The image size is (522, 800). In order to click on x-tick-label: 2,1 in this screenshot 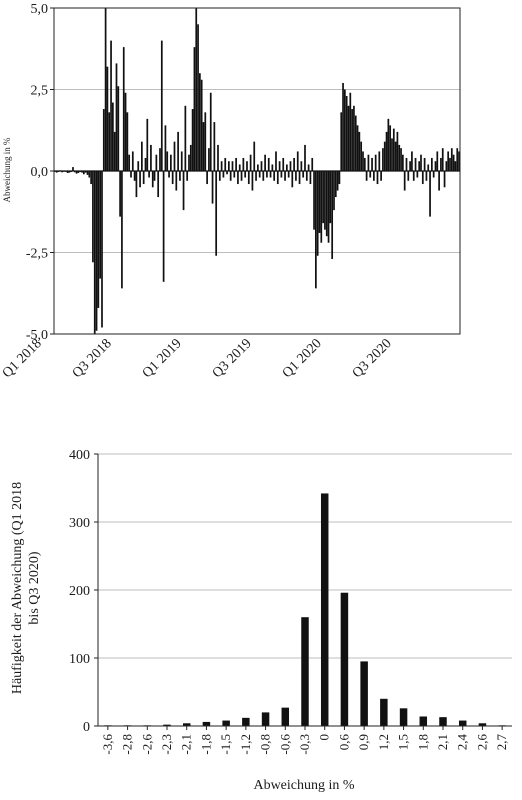, I will do `click(442, 742)`.